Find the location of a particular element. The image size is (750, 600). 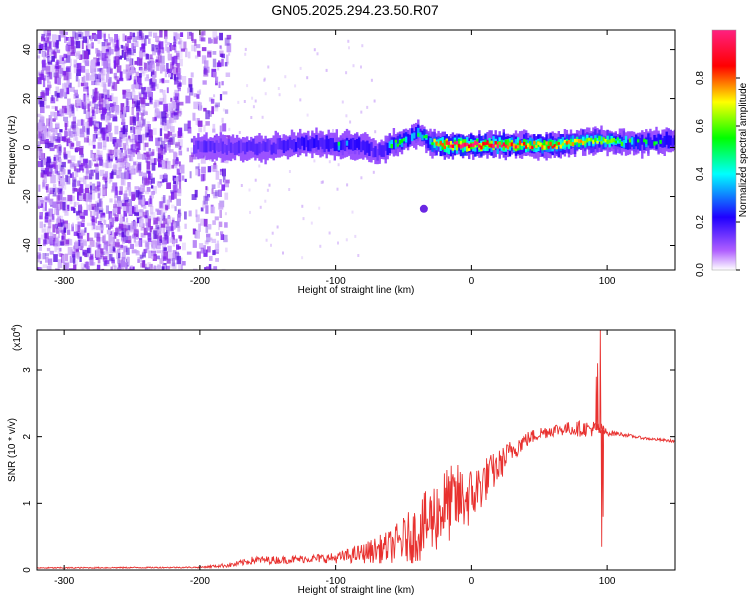

snr-scale-label: (x104) is located at coordinates (17, 337).